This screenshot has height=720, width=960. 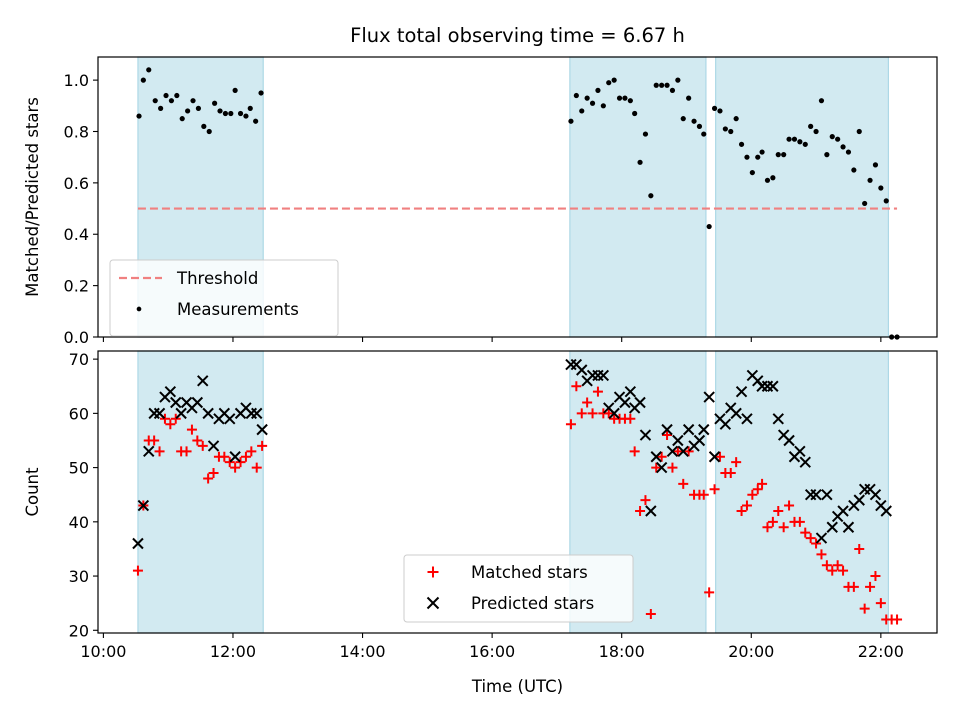 I want to click on count-panel-legend: Matched stars Predicted stars, so click(x=518, y=588).